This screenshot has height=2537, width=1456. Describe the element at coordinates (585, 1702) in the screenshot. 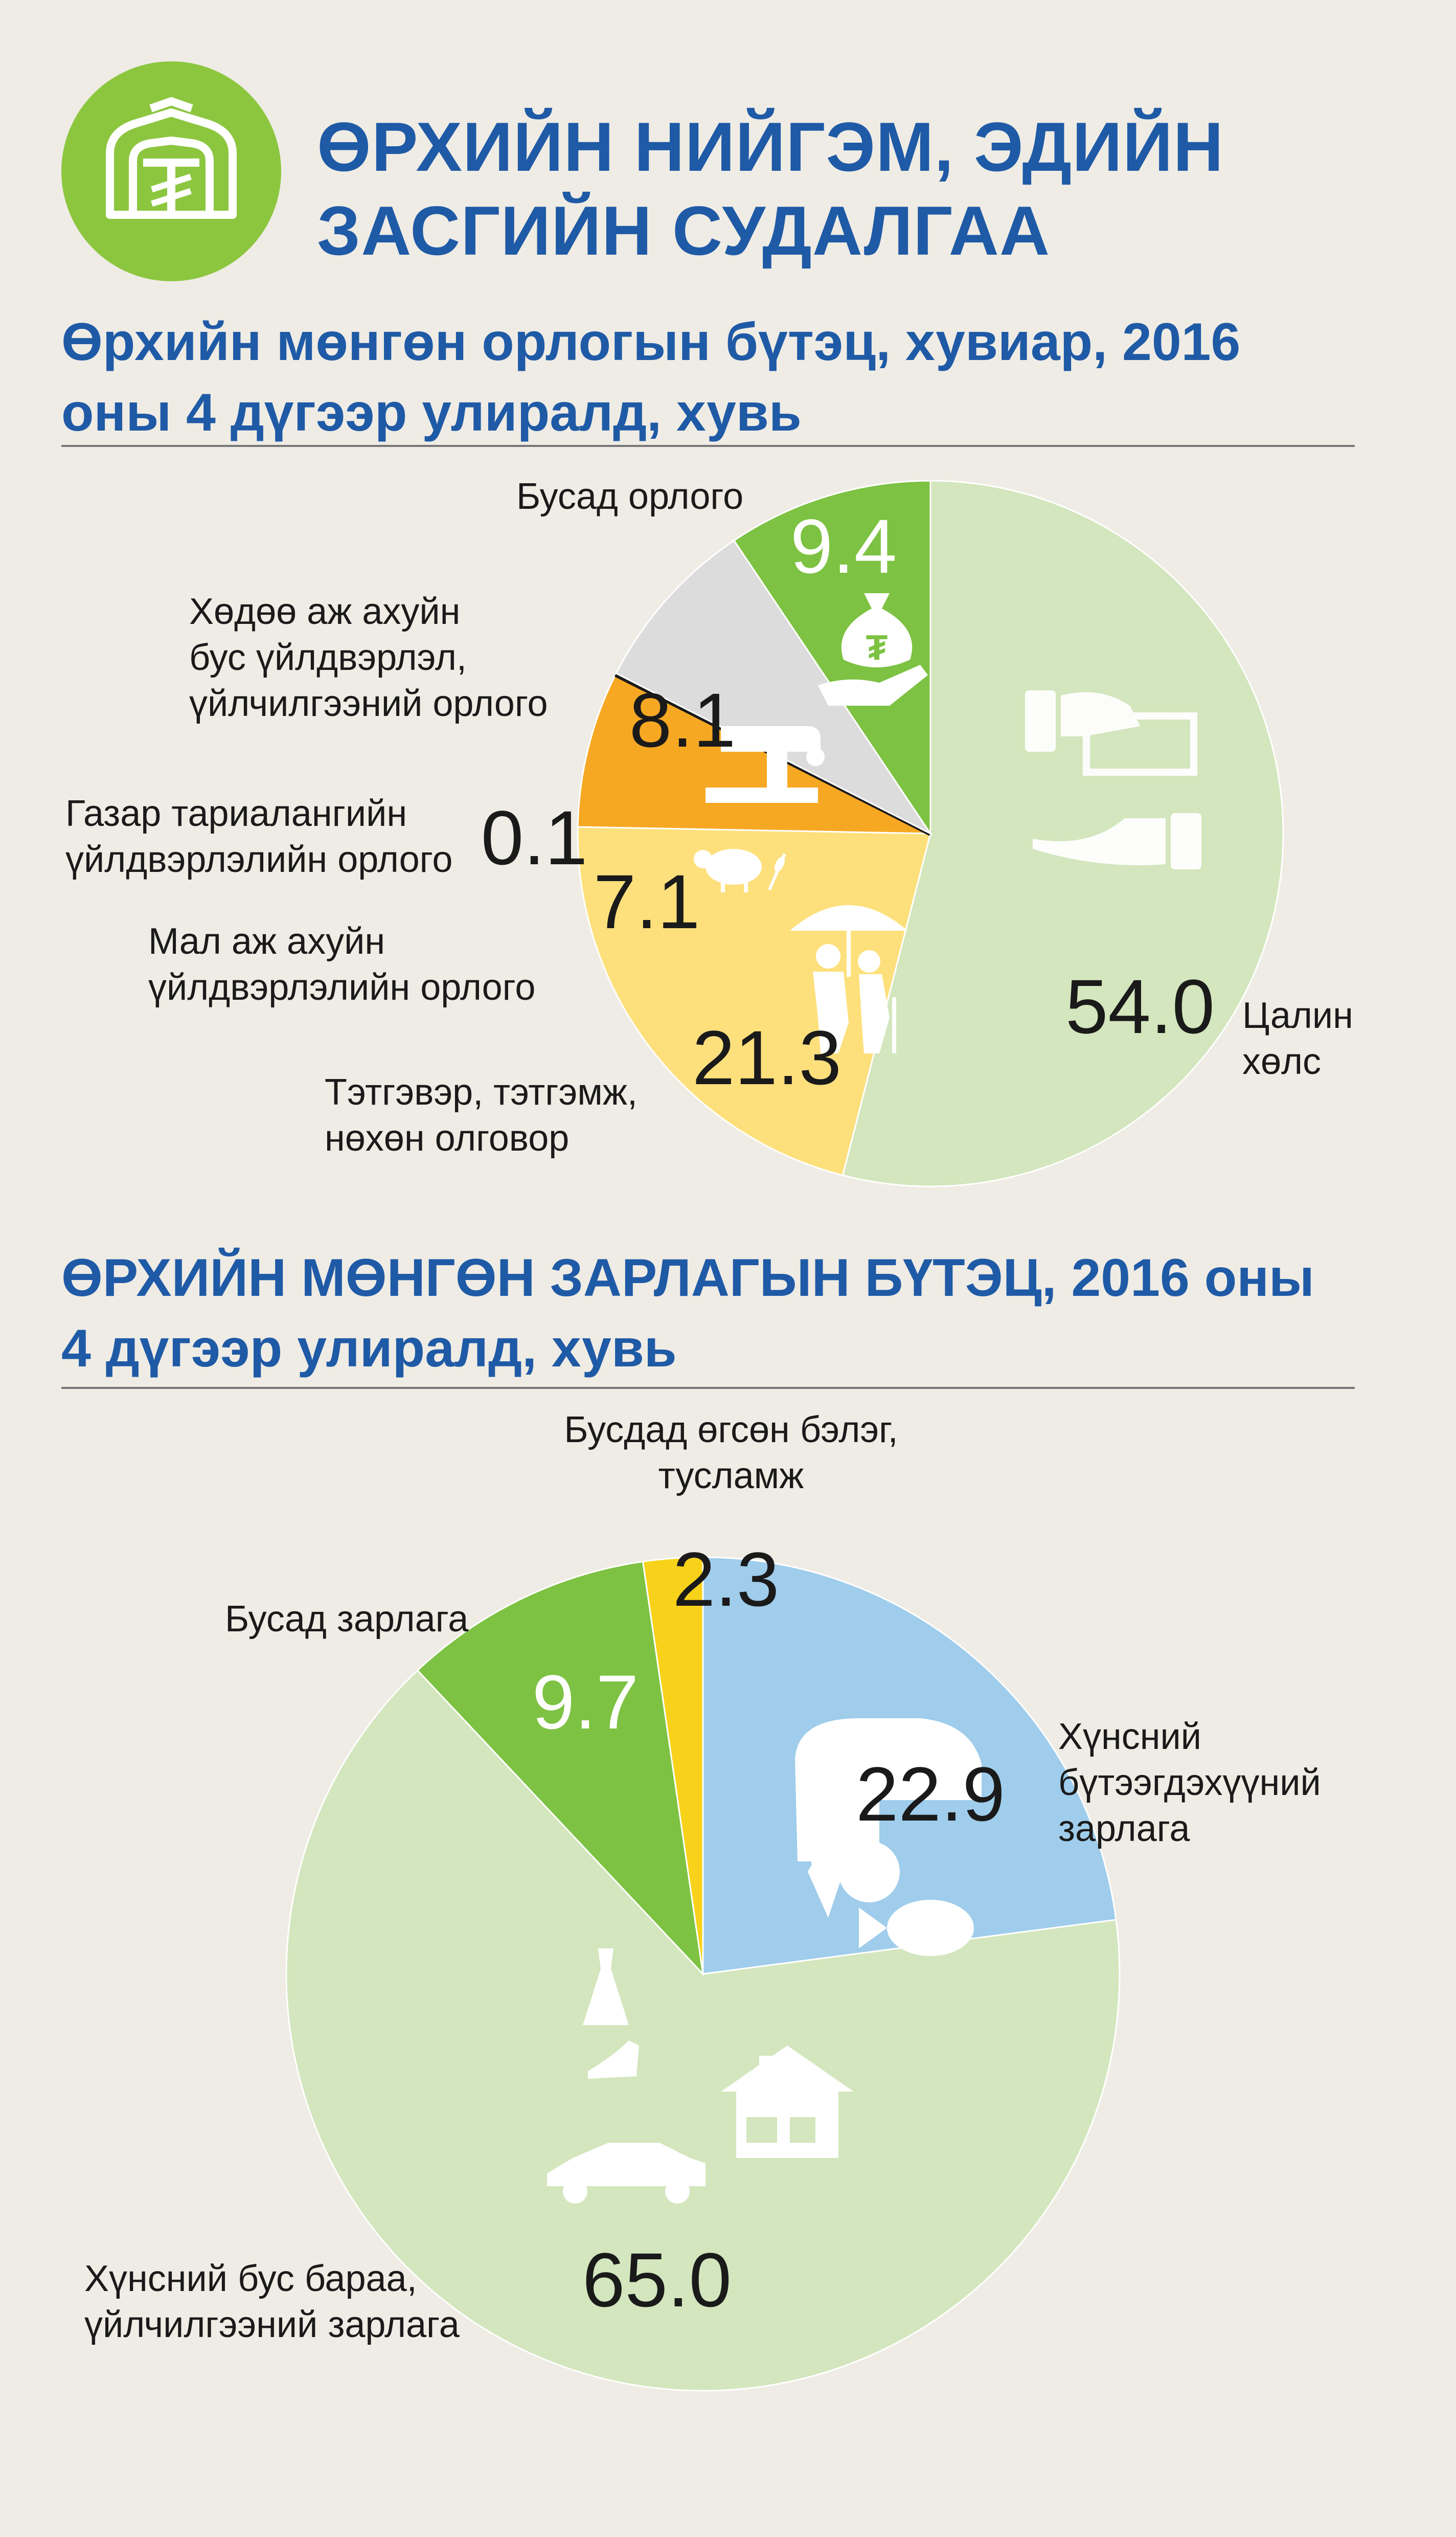

I see `expense-value-other: 9.7` at that location.